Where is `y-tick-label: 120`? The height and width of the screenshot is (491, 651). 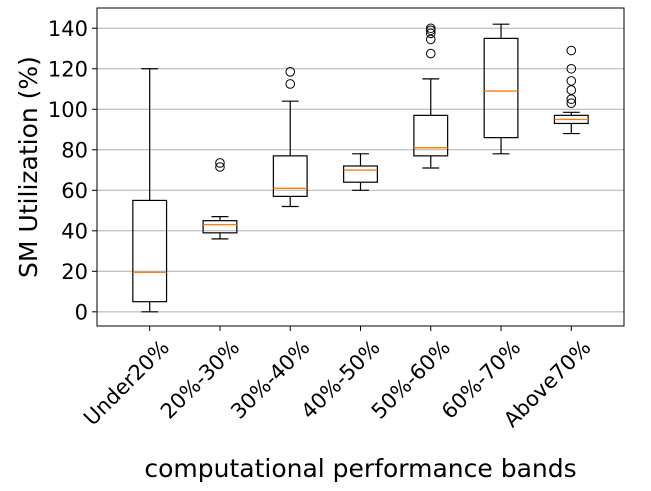 y-tick-label: 120 is located at coordinates (68, 69).